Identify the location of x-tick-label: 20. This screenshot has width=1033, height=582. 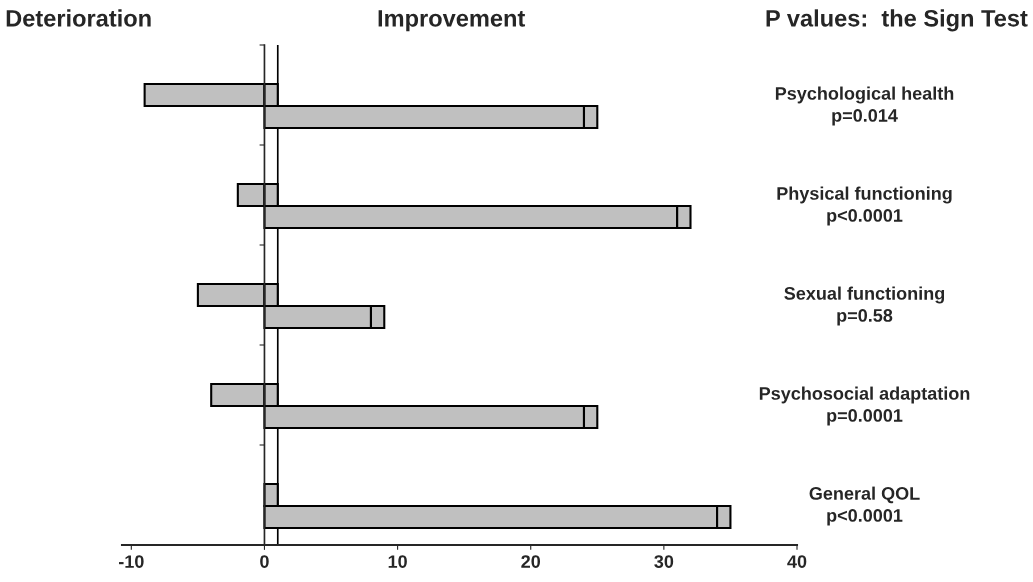
(531, 561).